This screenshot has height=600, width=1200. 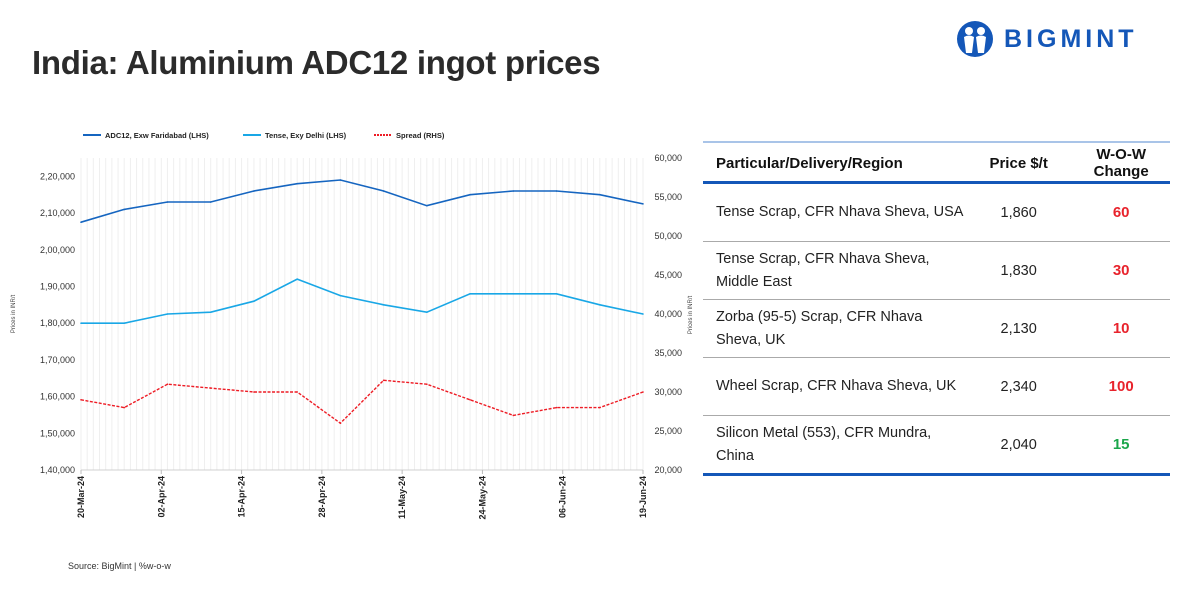 I want to click on y-right-tick-label: 30,000, so click(x=668, y=392).